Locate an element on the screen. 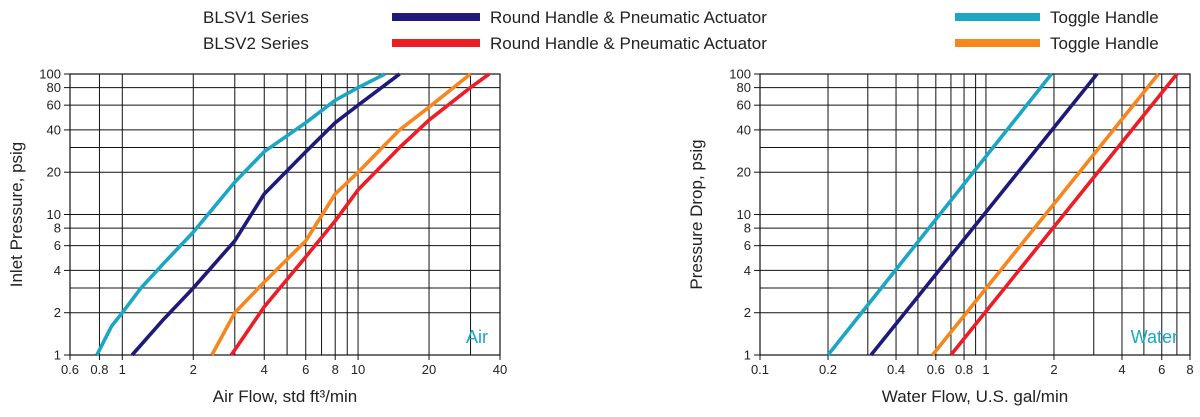 This screenshot has width=1200, height=417. chart-annotation: Water is located at coordinates (1154, 337).